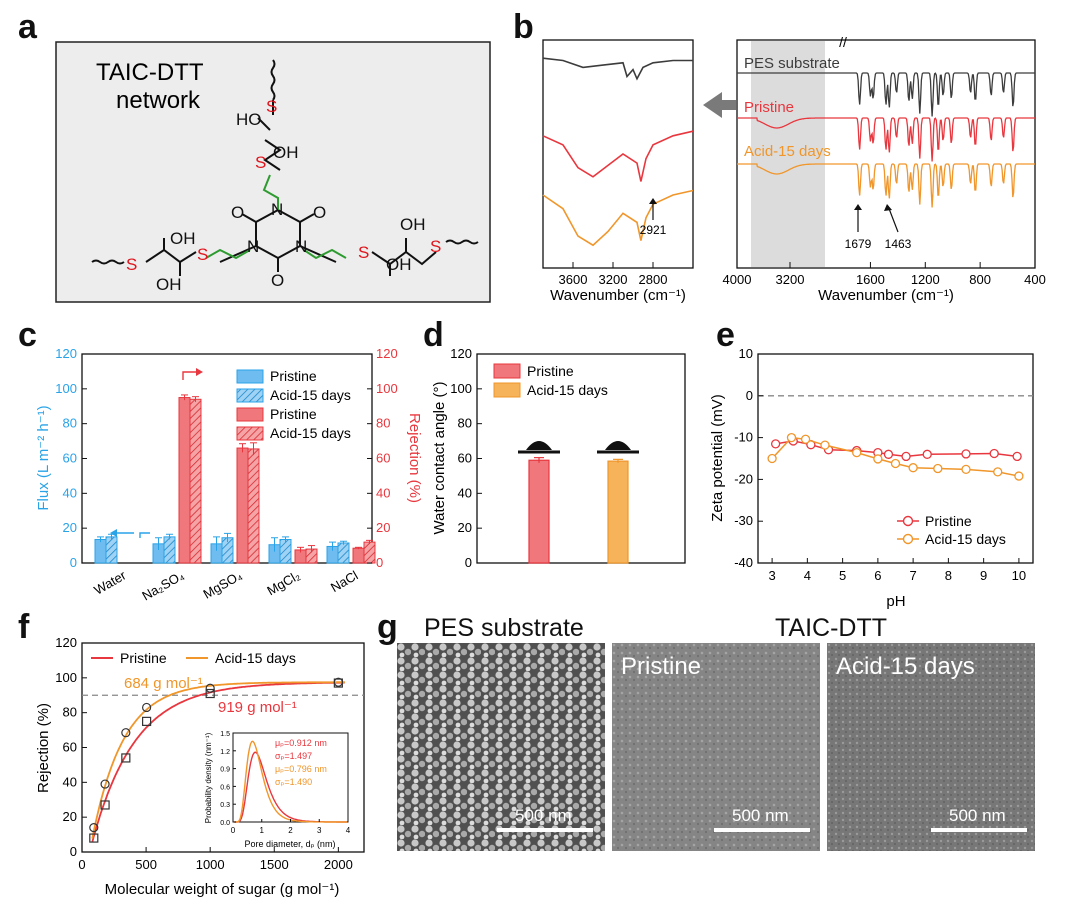  I want to click on f-legend-1: Acid-15 days, so click(255, 658).